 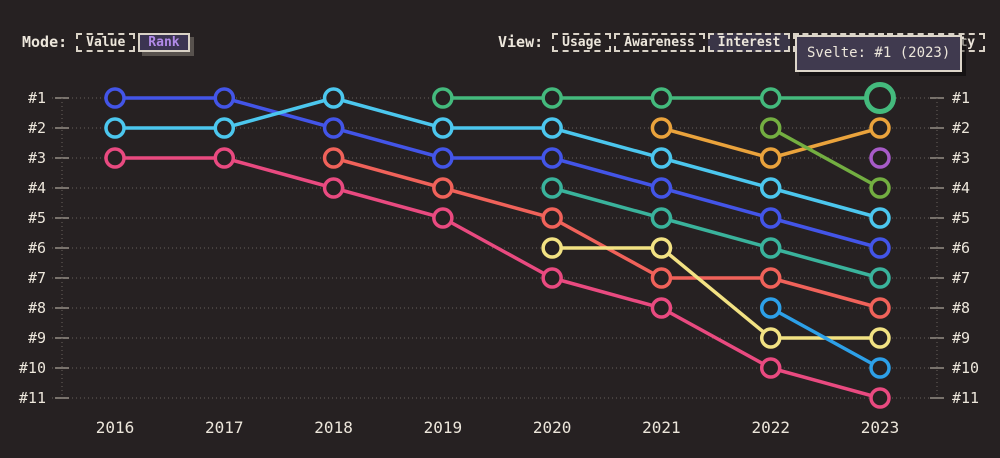 What do you see at coordinates (661, 188) in the screenshot?
I see `marker-blue-2021` at bounding box center [661, 188].